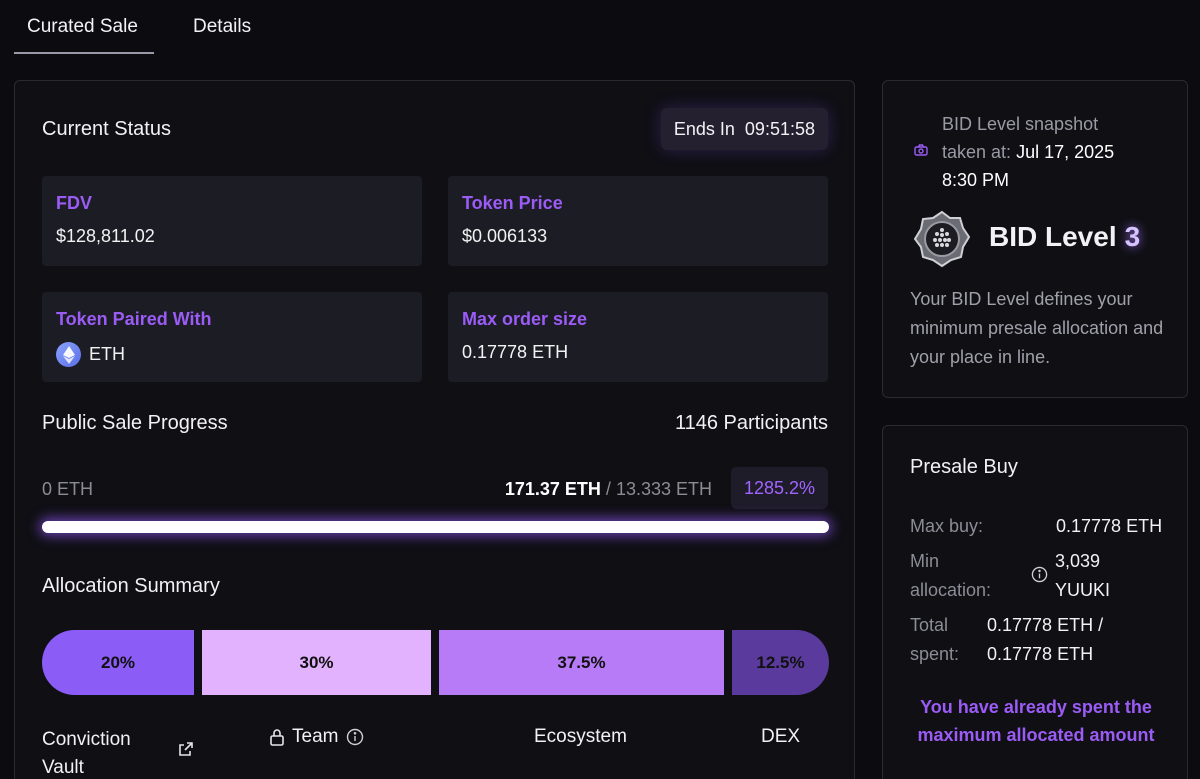 Image resolution: width=1200 pixels, height=779 pixels. What do you see at coordinates (935, 654) in the screenshot?
I see `total-spent-label-line2: spent:` at bounding box center [935, 654].